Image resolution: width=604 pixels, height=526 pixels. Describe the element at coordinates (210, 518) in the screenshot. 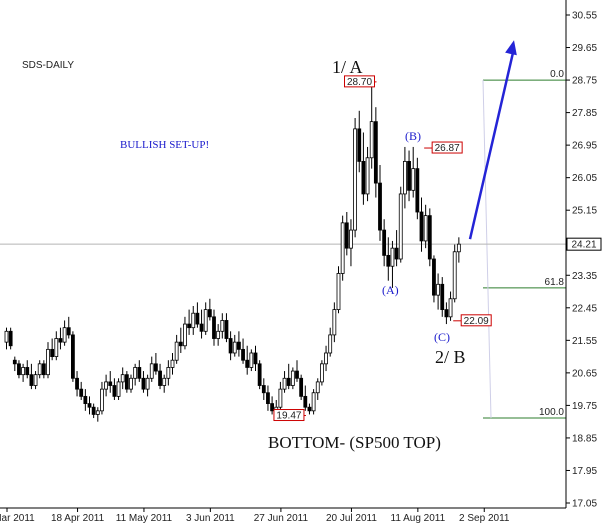

I see `x-tick-label: 3 Jun 2011` at that location.